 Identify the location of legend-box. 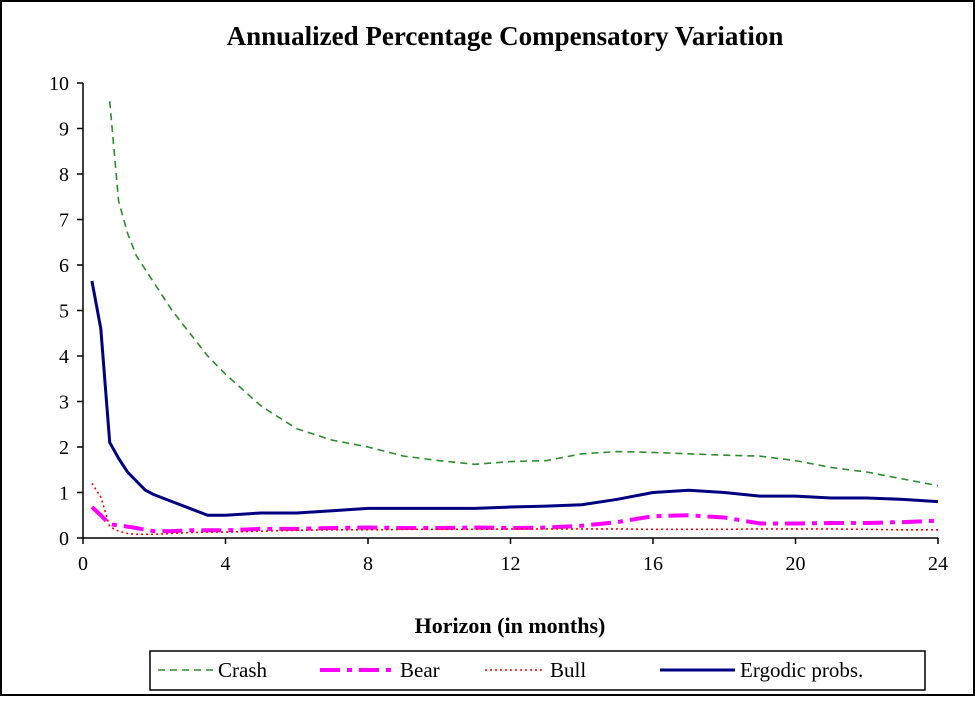
(537, 670).